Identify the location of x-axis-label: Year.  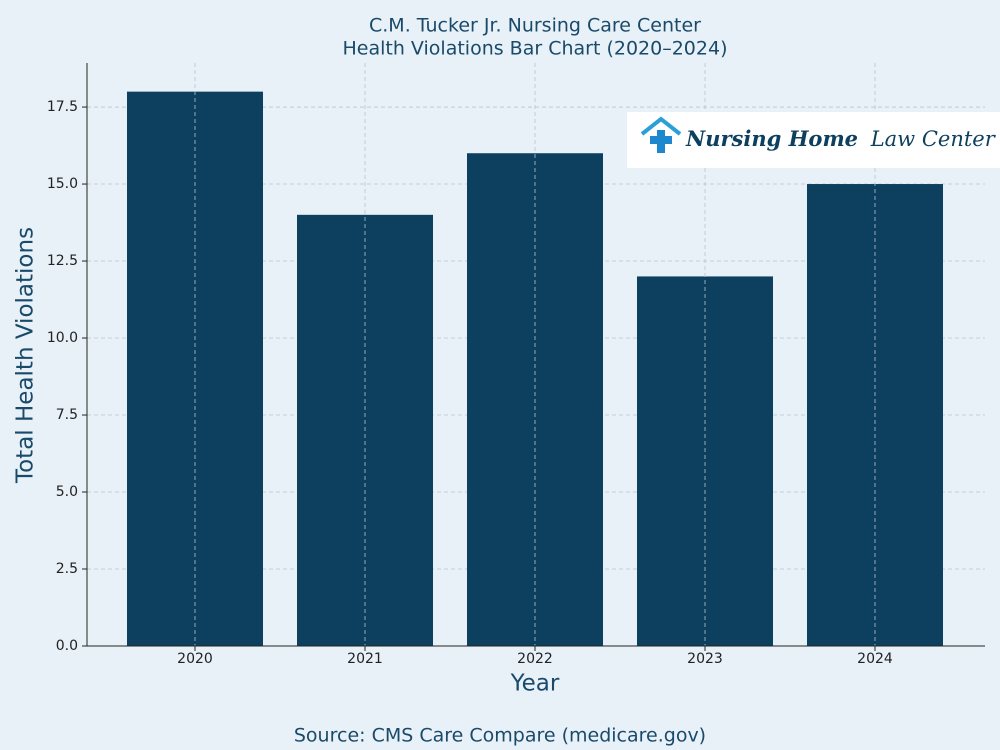
(535, 684).